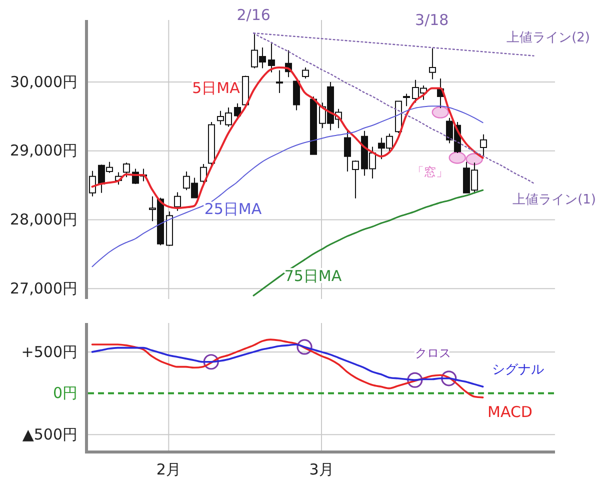 Image resolution: width=600 pixels, height=487 pixels. Describe the element at coordinates (510, 412) in the screenshot. I see `series-label: MACD` at that location.